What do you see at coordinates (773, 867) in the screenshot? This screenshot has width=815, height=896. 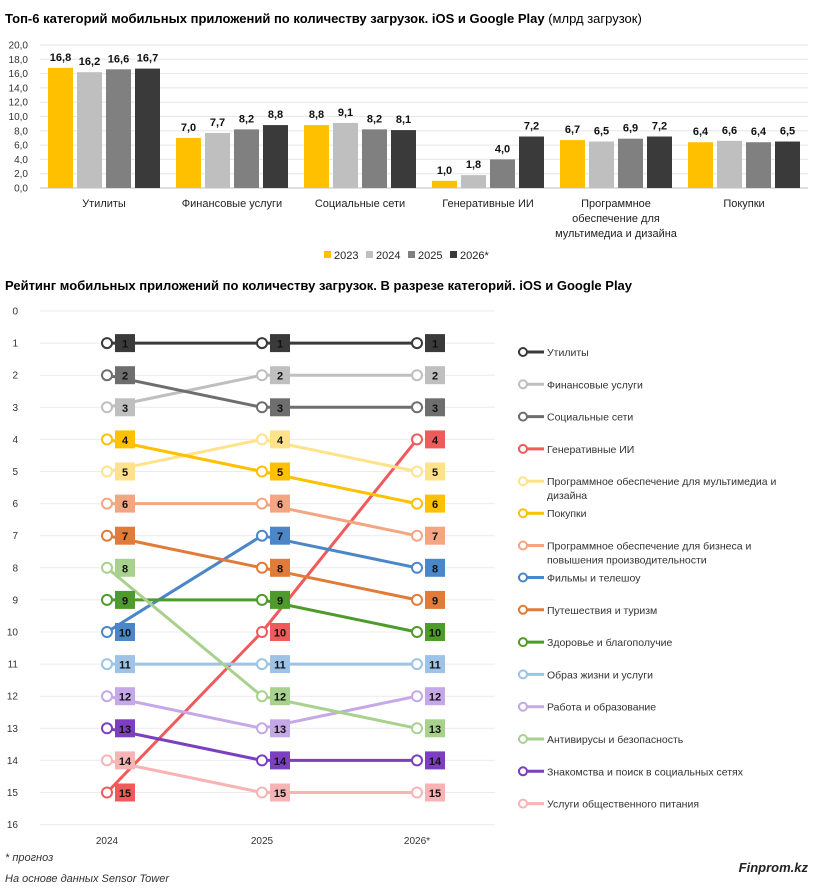 I see `brand-logo: Finprom.kz` at bounding box center [773, 867].